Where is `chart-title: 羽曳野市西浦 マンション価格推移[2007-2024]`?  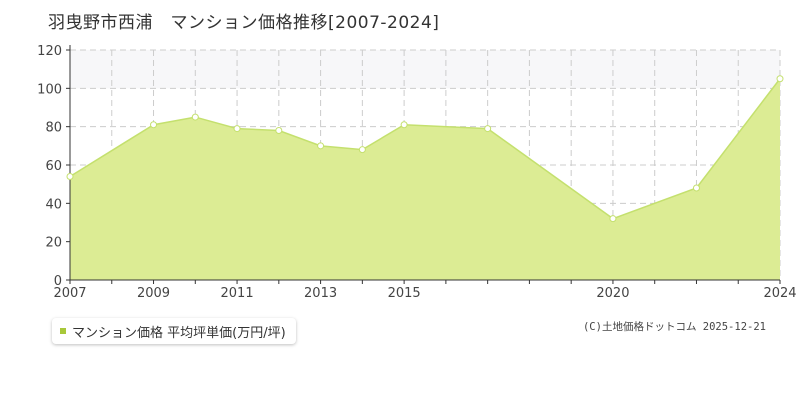
chart-title: 羽曳野市西浦 マンション価格推移[2007-2024] is located at coordinates (244, 23).